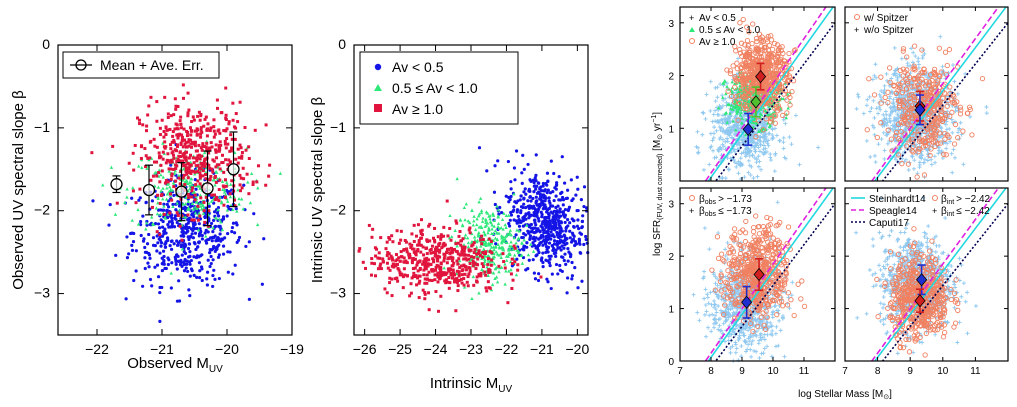 The width and height of the screenshot is (1017, 407). Describe the element at coordinates (436, 349) in the screenshot. I see `x-tick-label: −24` at that location.